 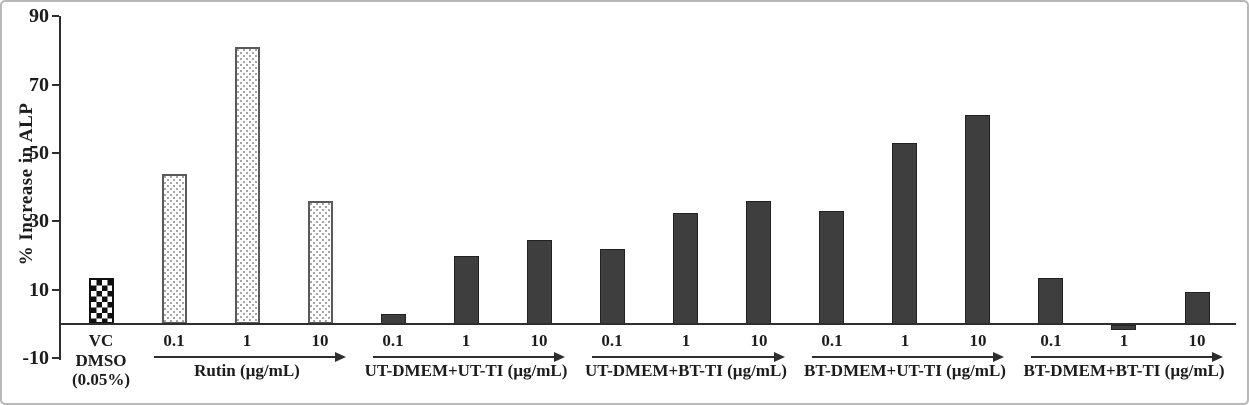 What do you see at coordinates (39, 153) in the screenshot?
I see `y-tick-label: 50` at bounding box center [39, 153].